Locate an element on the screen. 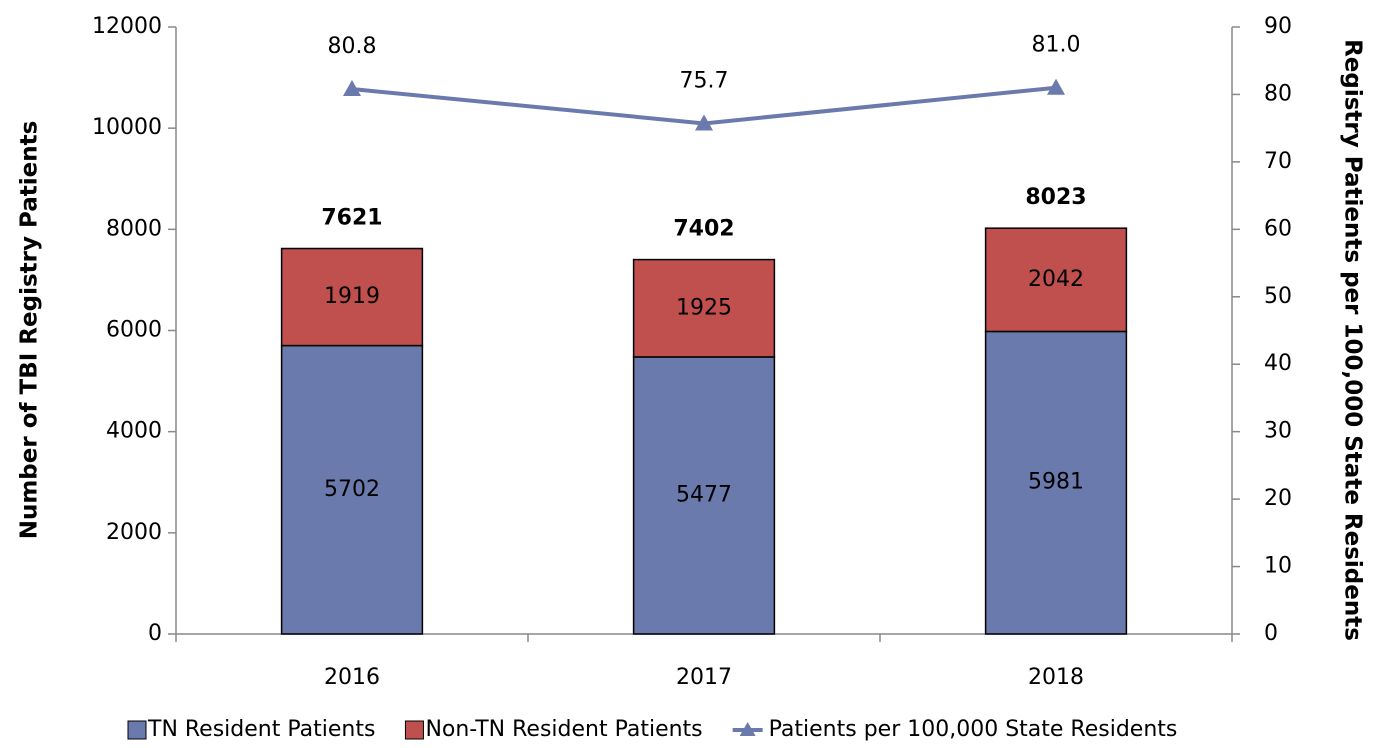 The image size is (1382, 748). y2-tick-label: 20 is located at coordinates (1278, 498).